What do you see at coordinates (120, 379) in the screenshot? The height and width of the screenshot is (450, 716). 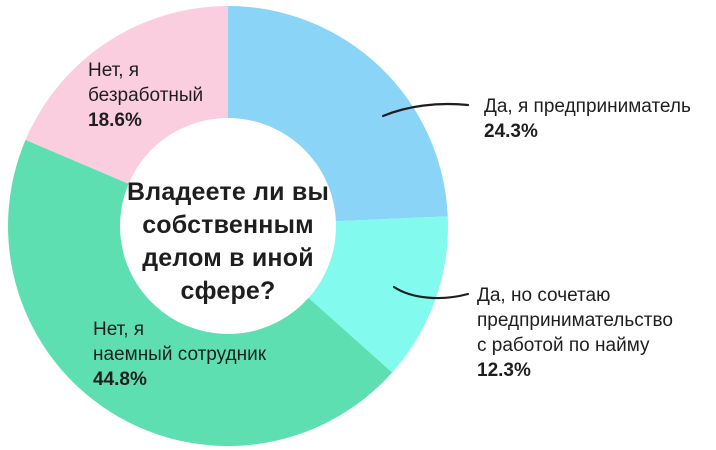 I see `segment-value: 44.8%` at bounding box center [120, 379].